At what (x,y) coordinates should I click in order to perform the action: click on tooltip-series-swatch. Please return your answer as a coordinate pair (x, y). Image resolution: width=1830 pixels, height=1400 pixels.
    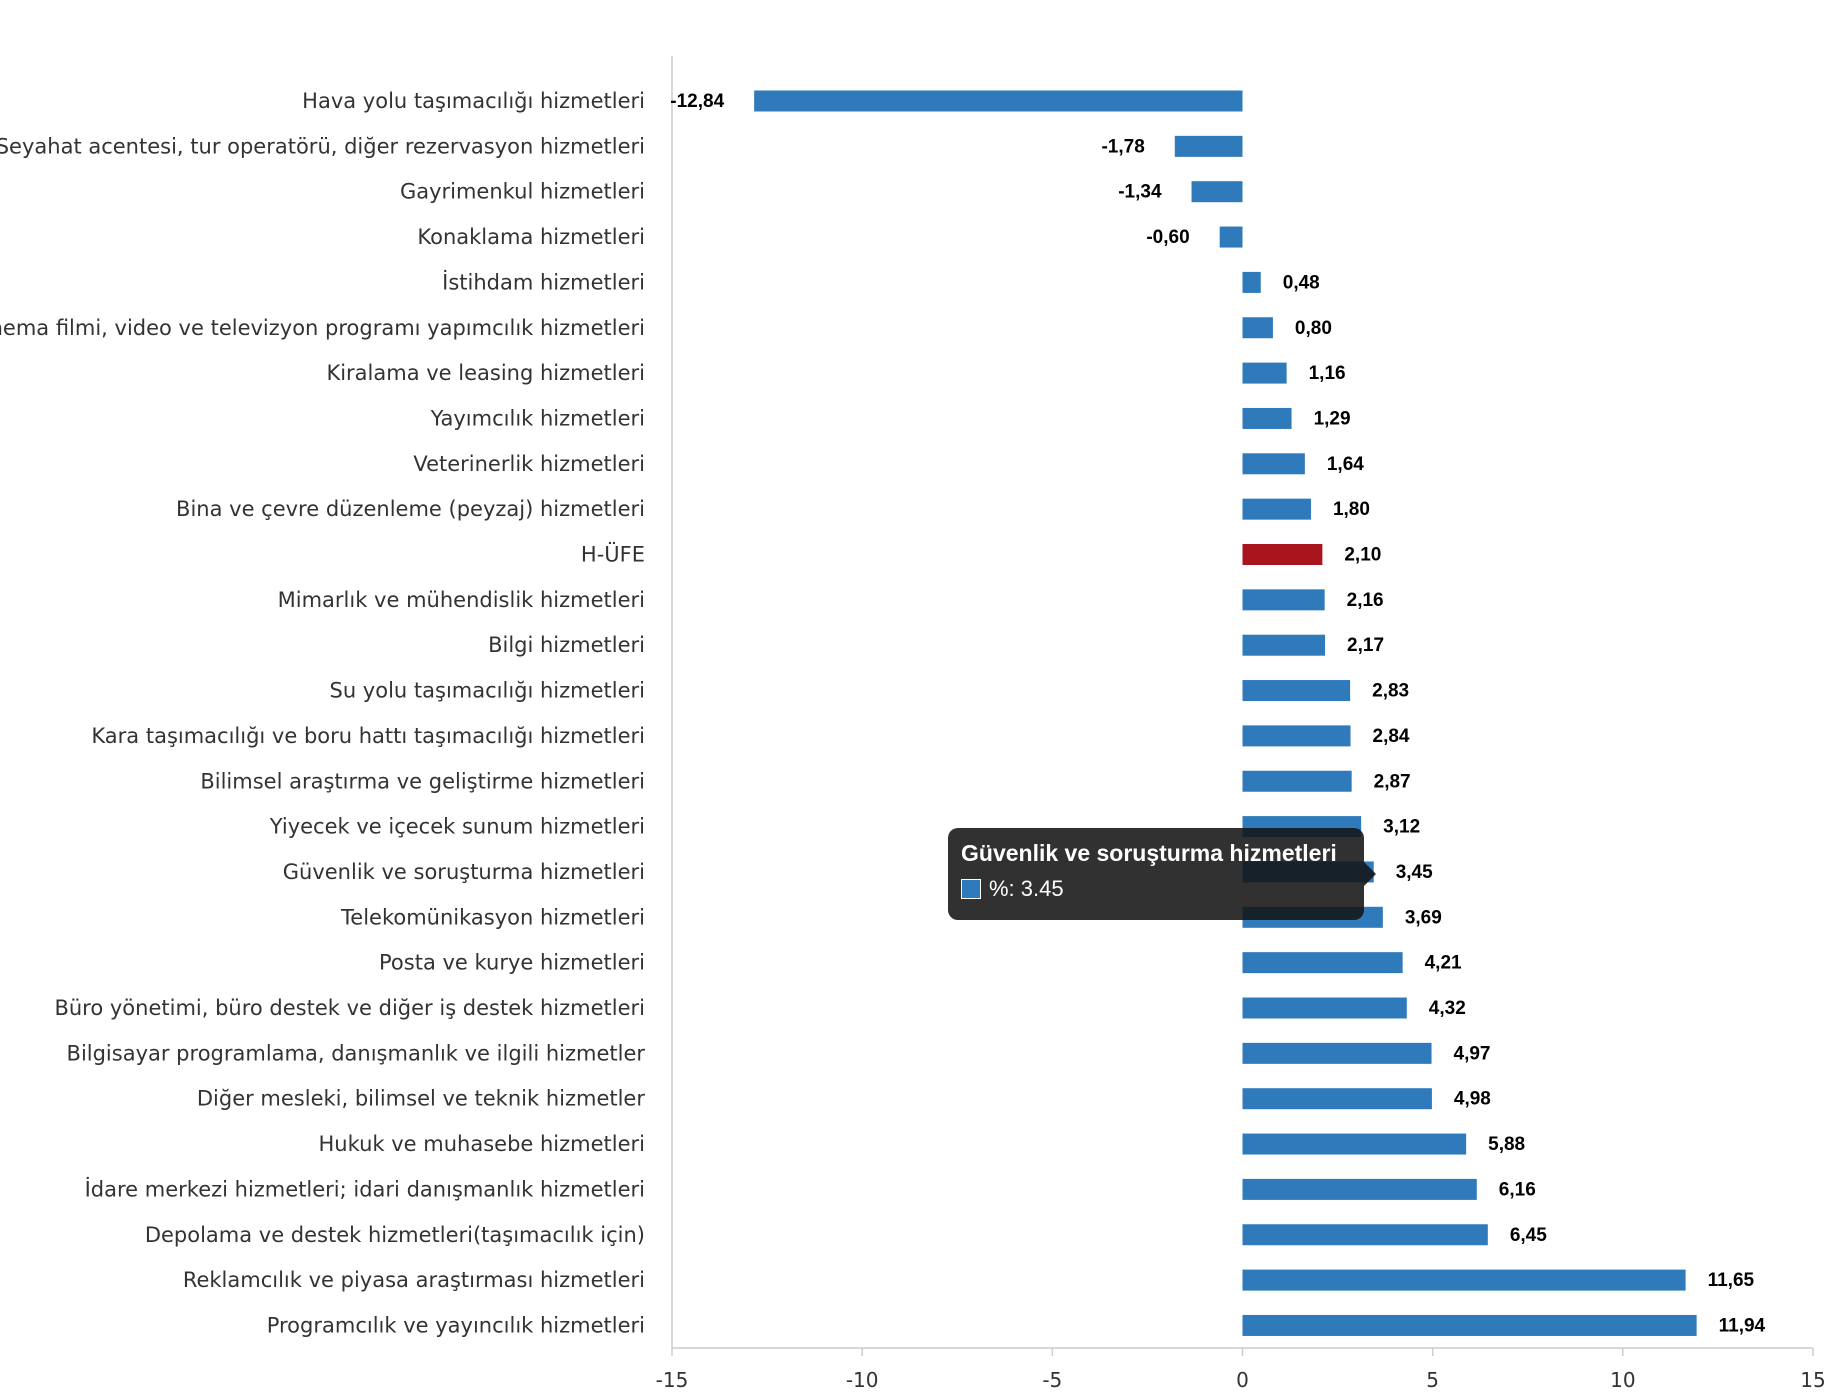
    Looking at the image, I should click on (971, 889).